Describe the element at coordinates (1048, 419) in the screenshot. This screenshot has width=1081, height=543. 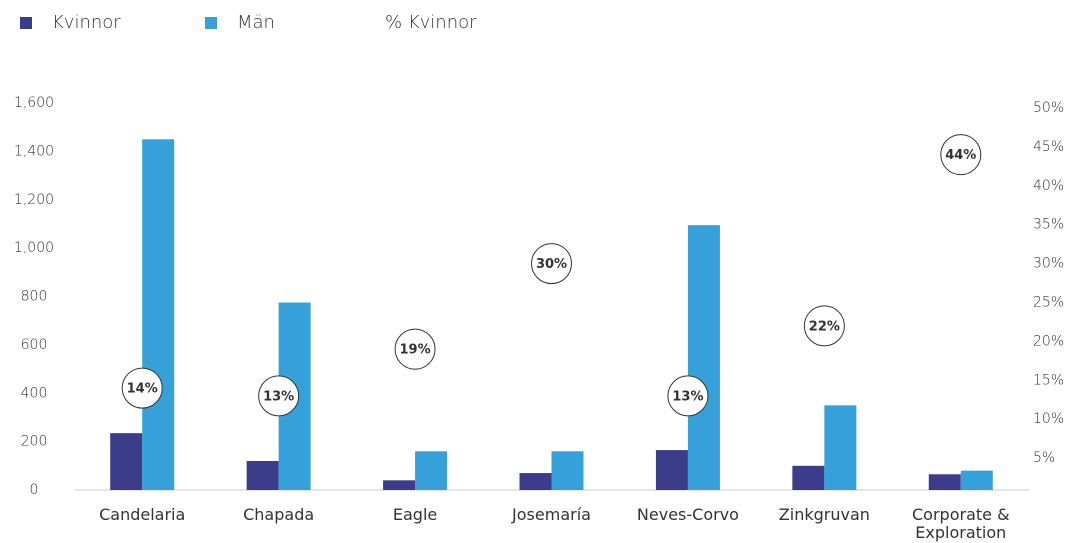
I see `y2-tick-label: 10%` at that location.